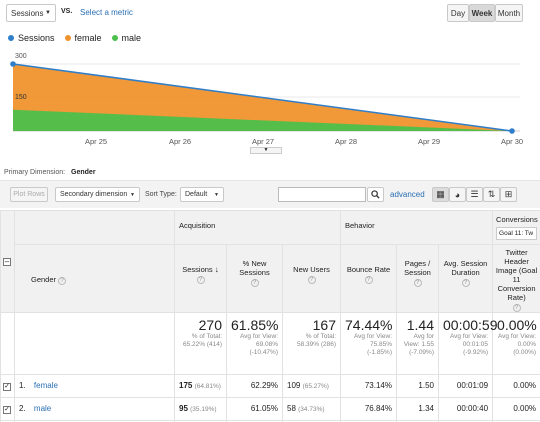  What do you see at coordinates (21, 97) in the screenshot?
I see `chart-annotation: 150` at bounding box center [21, 97].